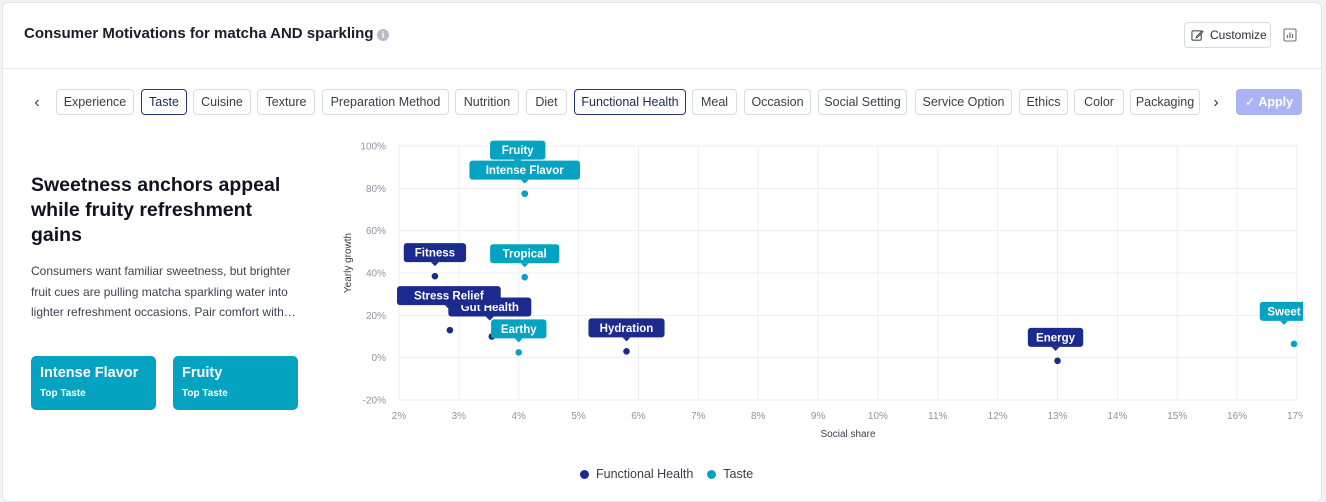 This screenshot has height=502, width=1326. I want to click on x-tick-label: 7%, so click(698, 416).